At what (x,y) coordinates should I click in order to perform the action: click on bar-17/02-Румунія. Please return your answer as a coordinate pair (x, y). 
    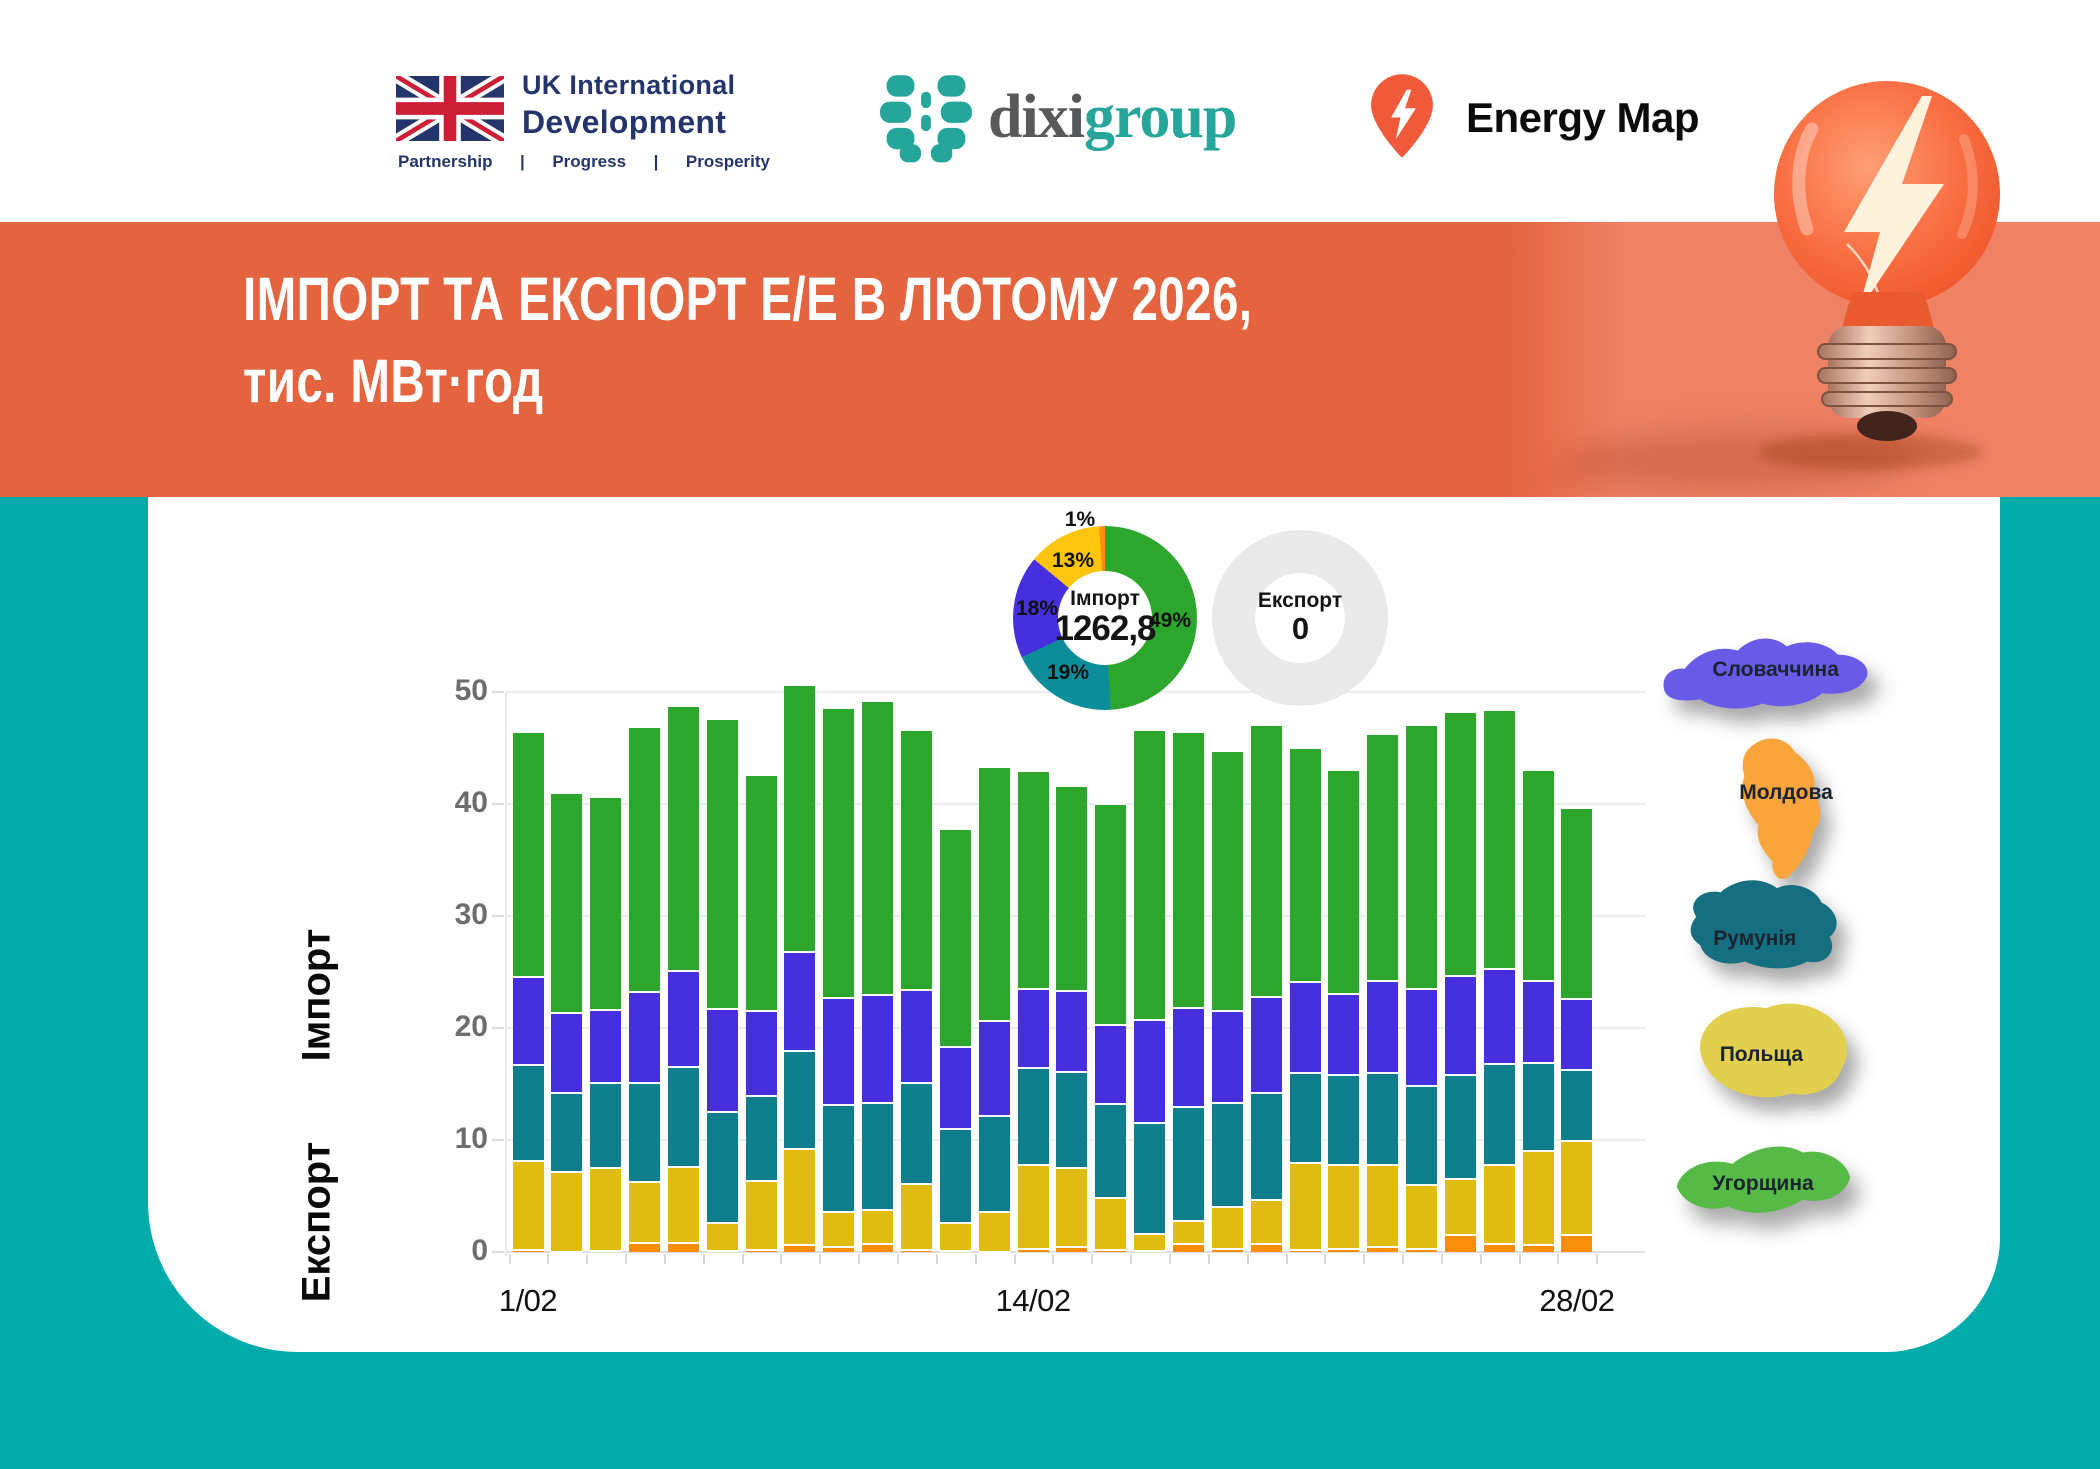
    Looking at the image, I should click on (1150, 1177).